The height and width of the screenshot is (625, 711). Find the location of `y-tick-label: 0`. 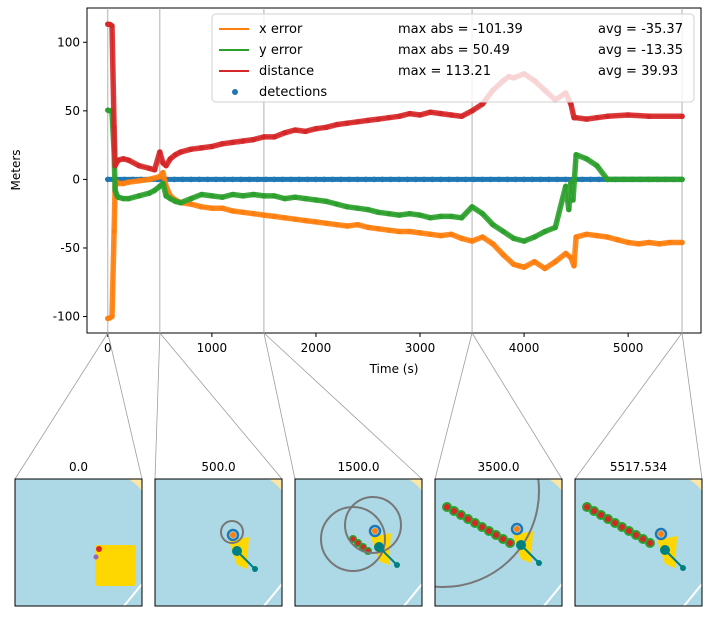

y-tick-label: 0 is located at coordinates (76, 179).